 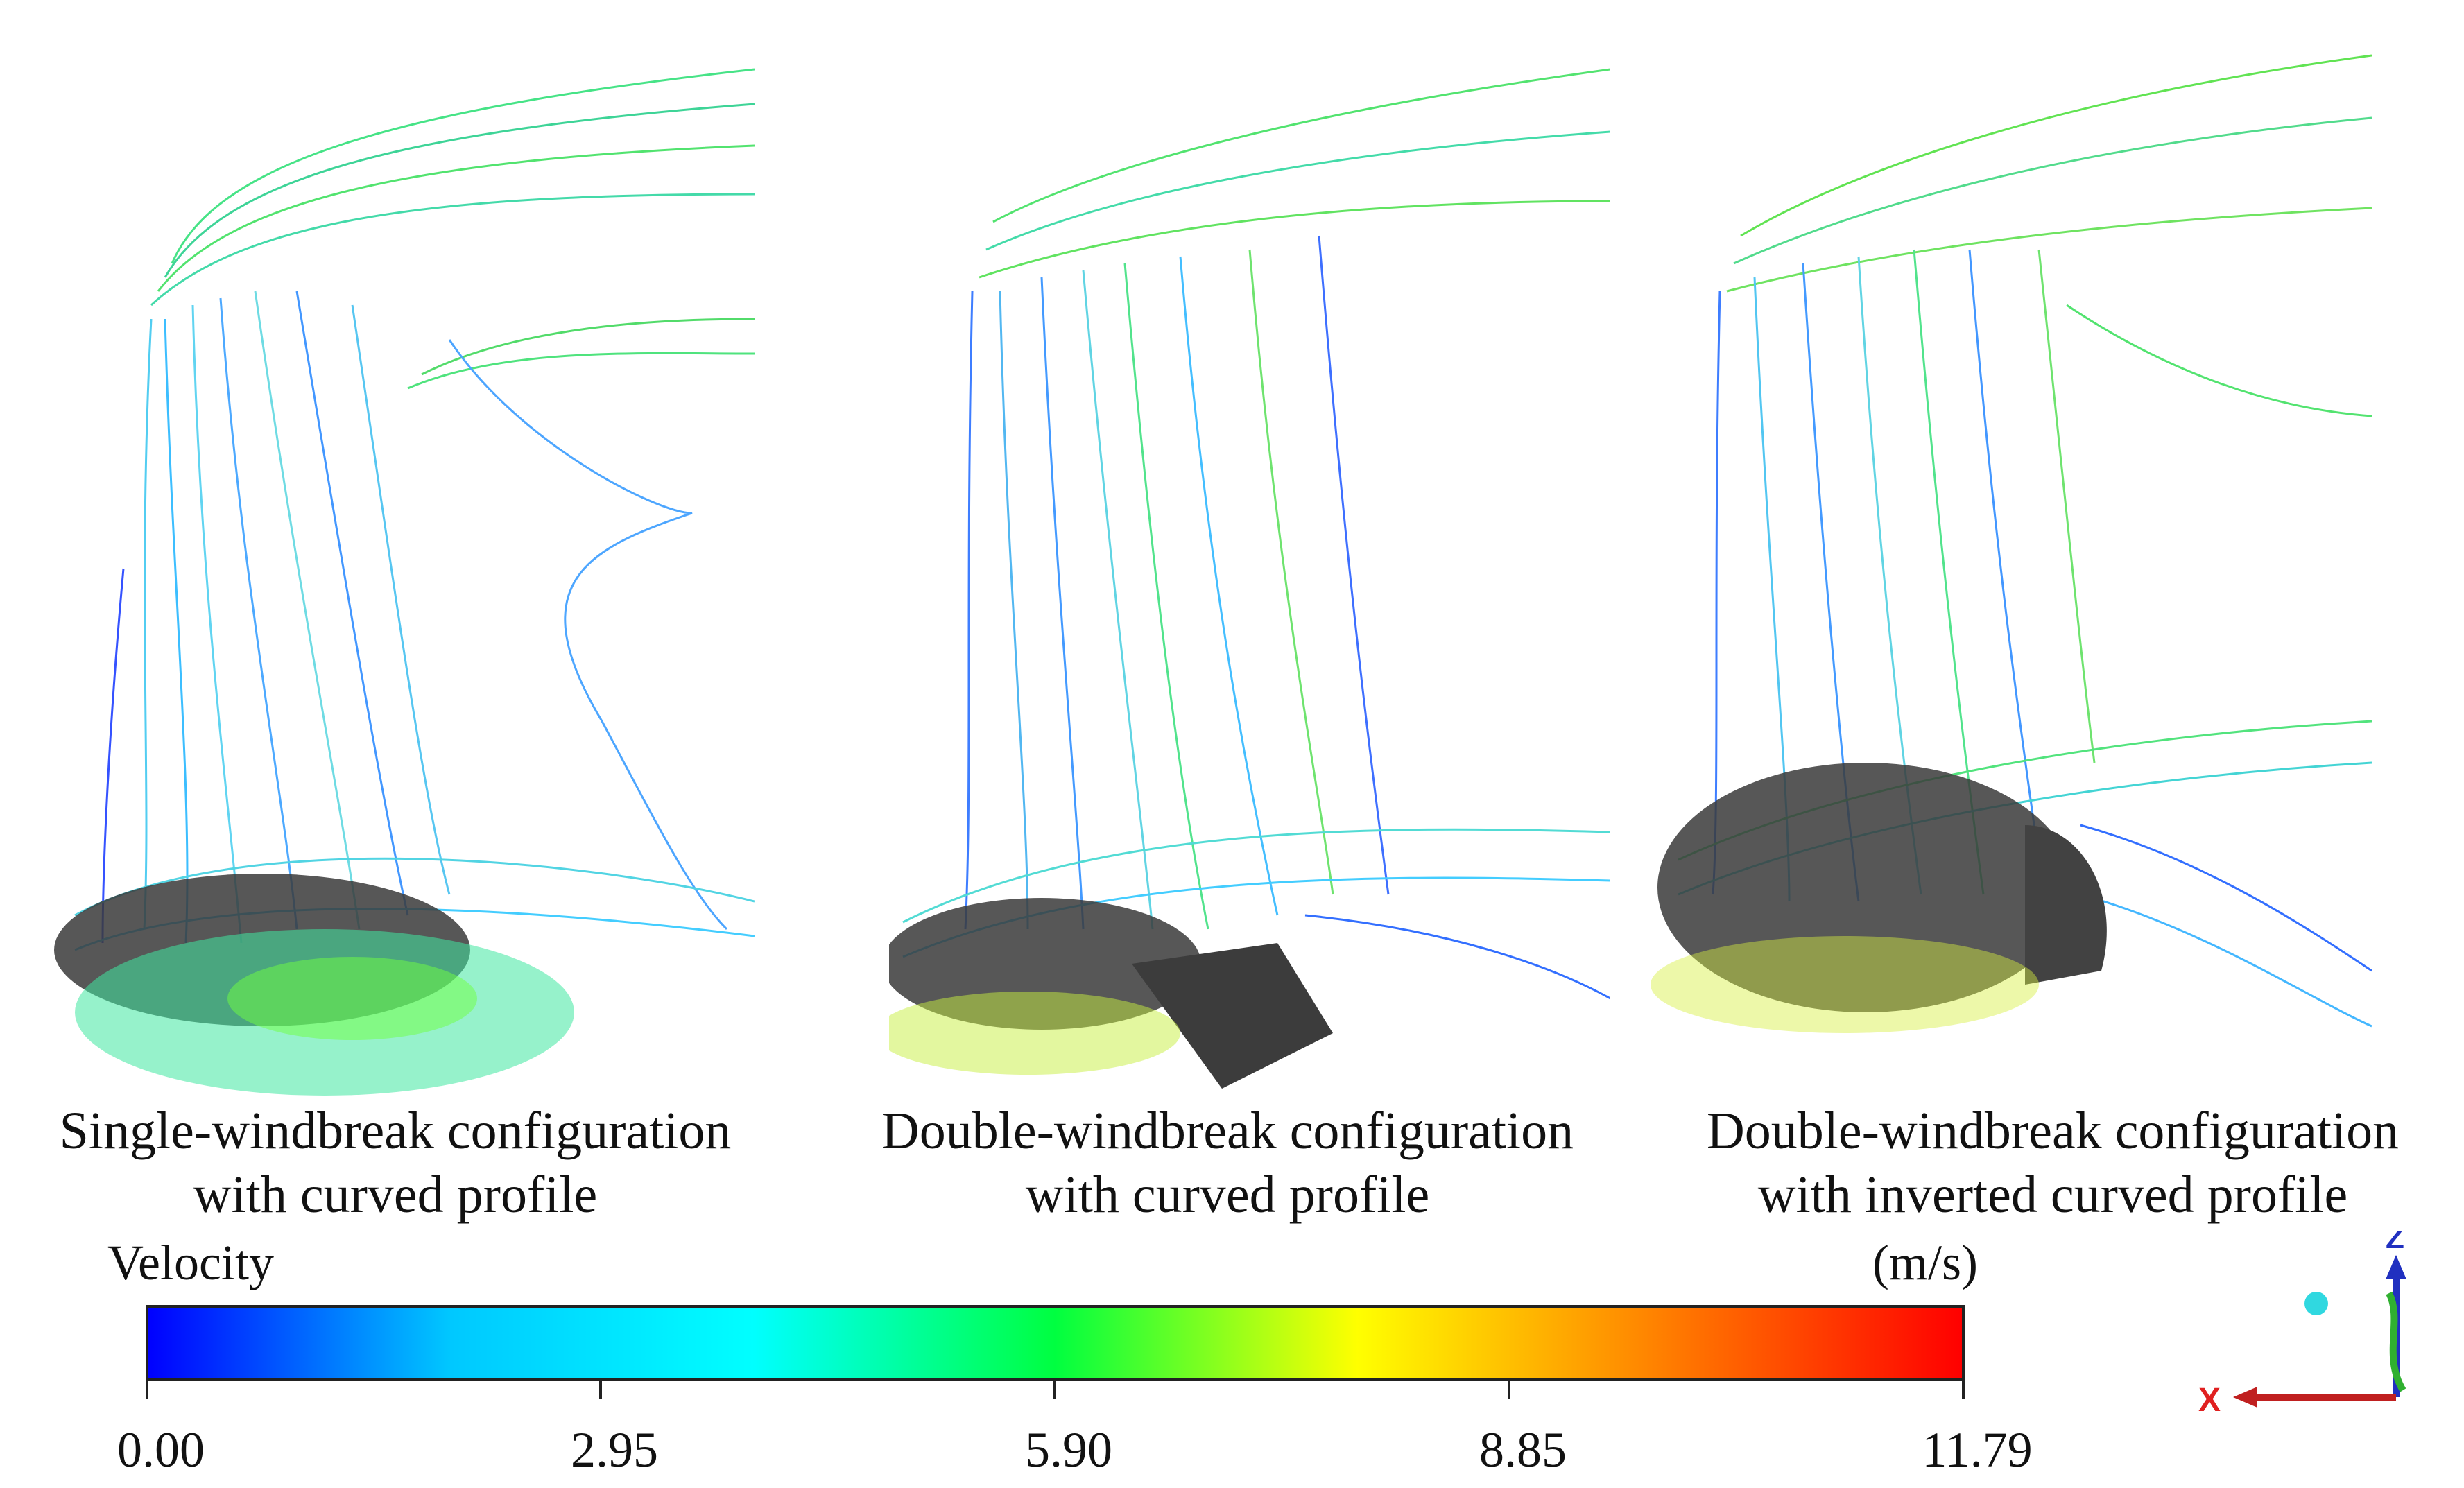 I want to click on velocity-colorbar, so click(x=1055, y=1343).